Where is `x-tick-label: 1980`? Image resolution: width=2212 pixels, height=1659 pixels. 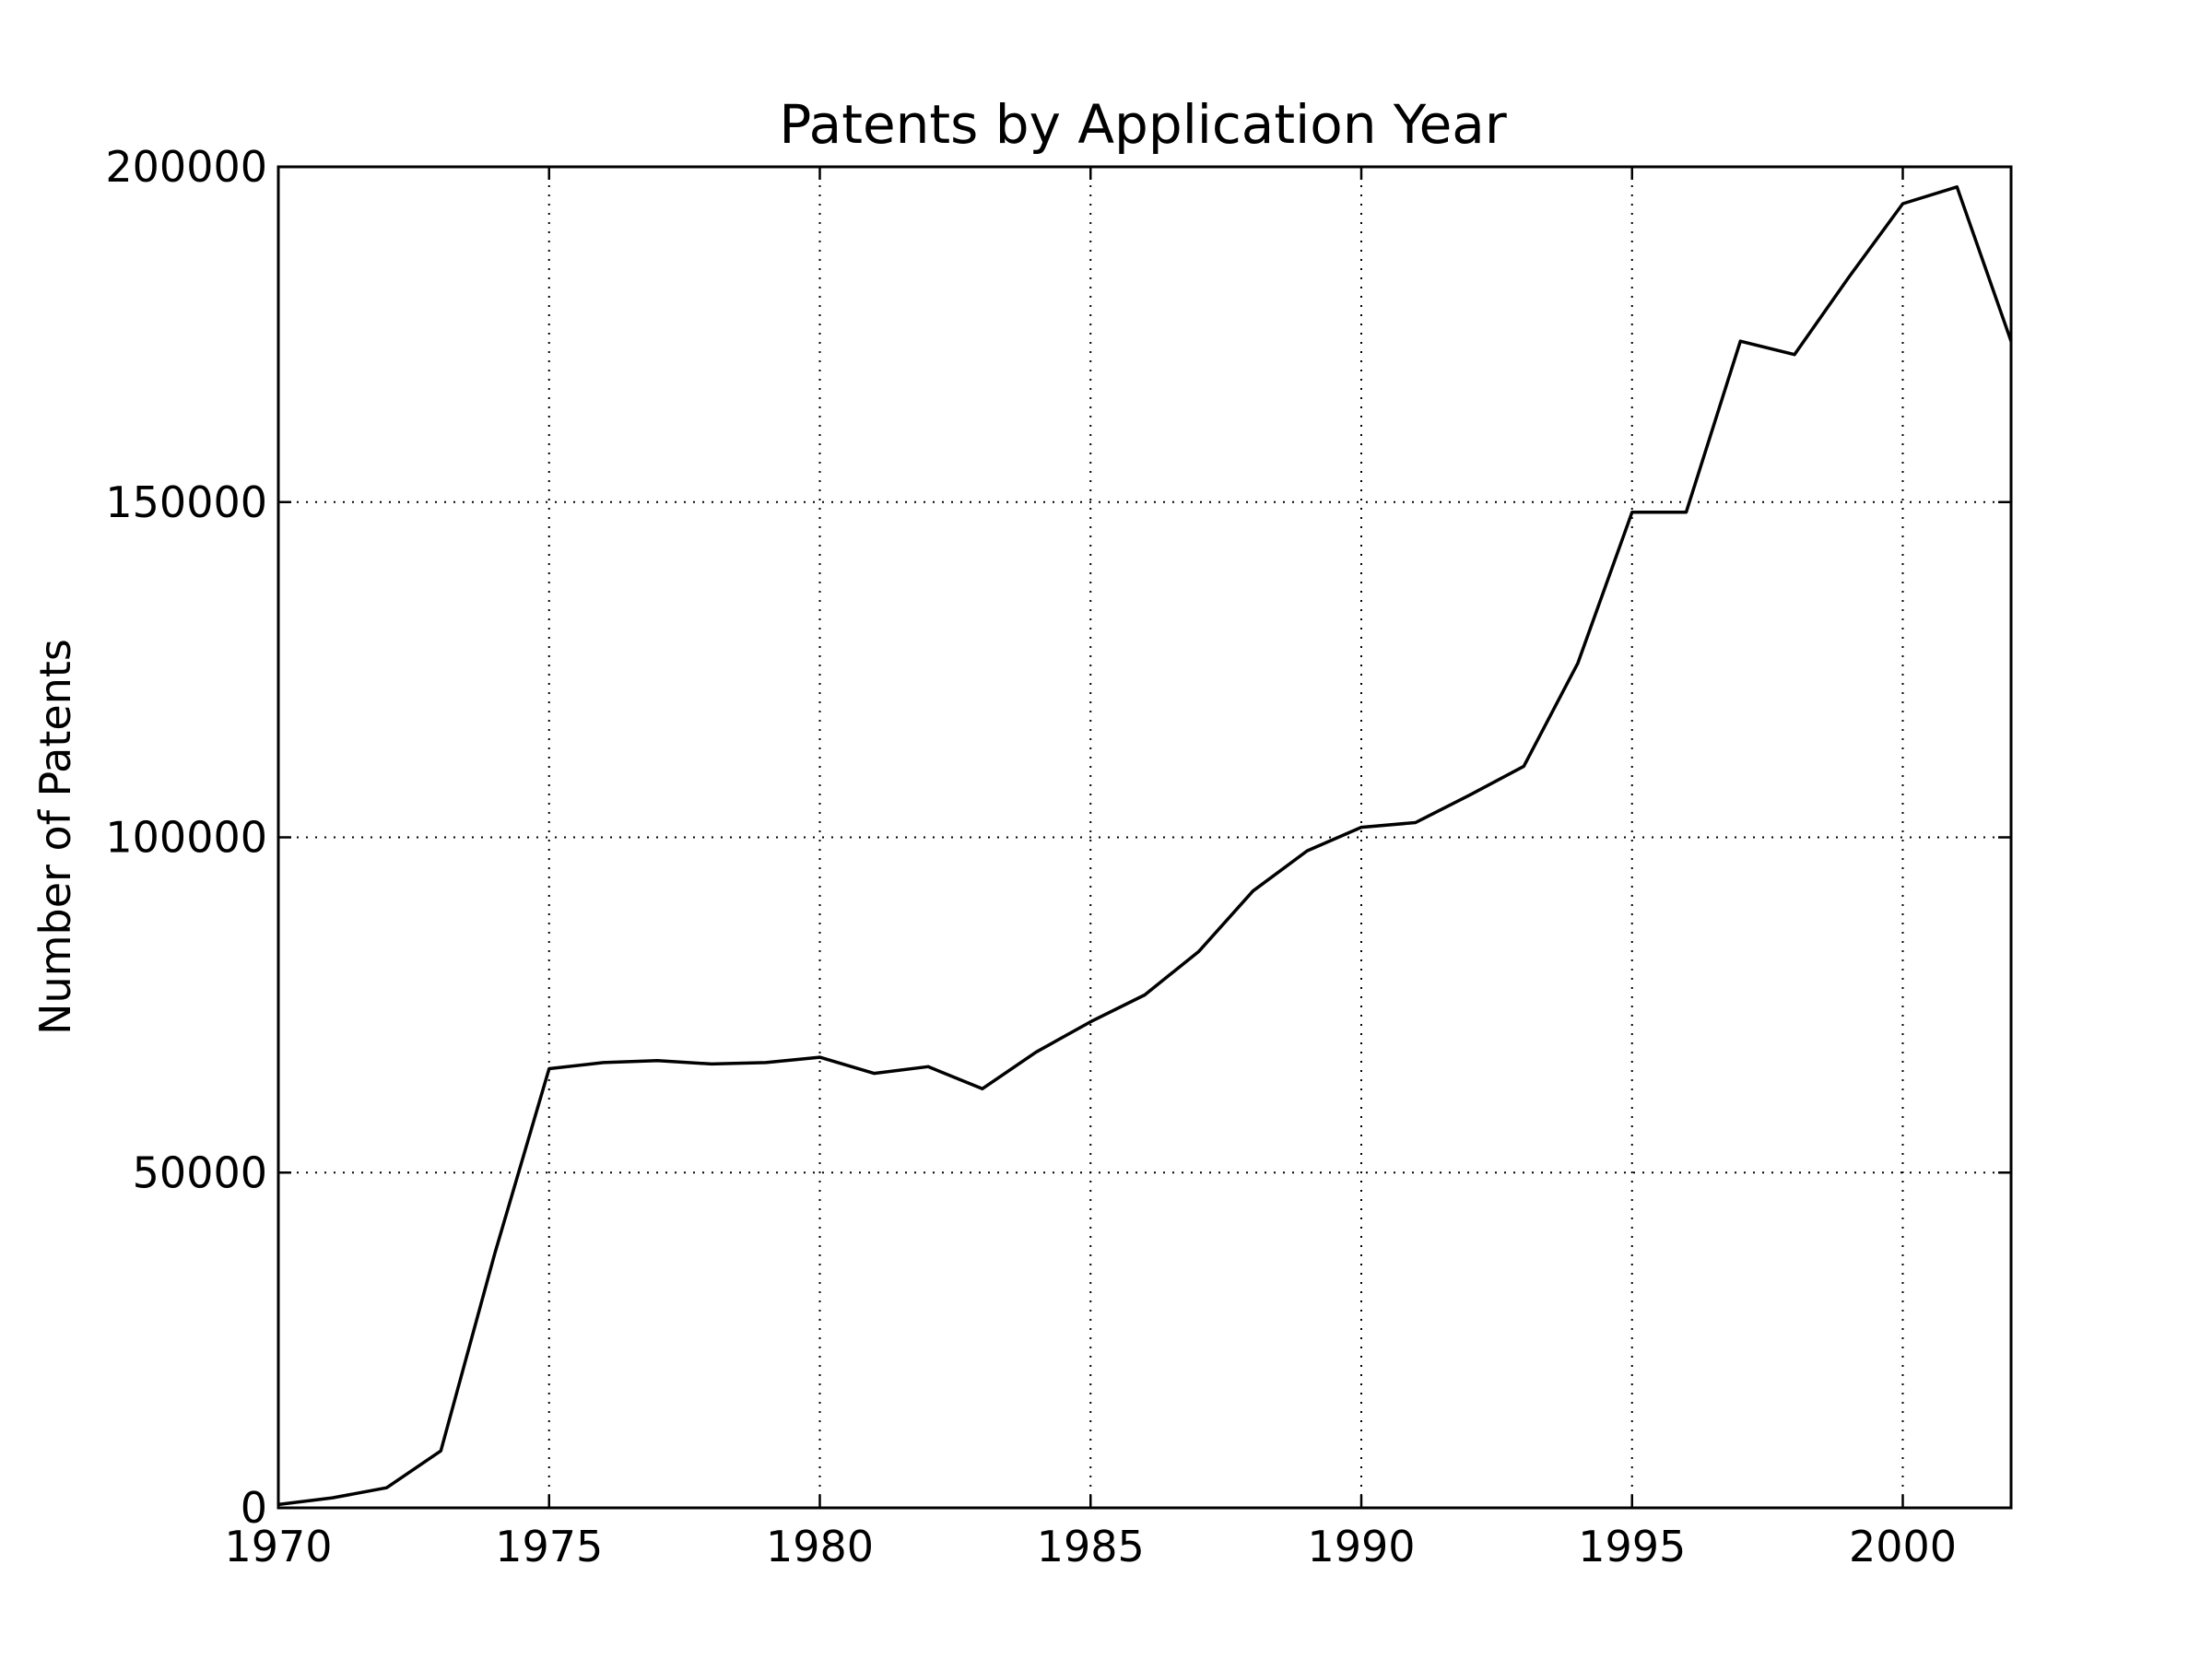 x-tick-label: 1980 is located at coordinates (820, 1546).